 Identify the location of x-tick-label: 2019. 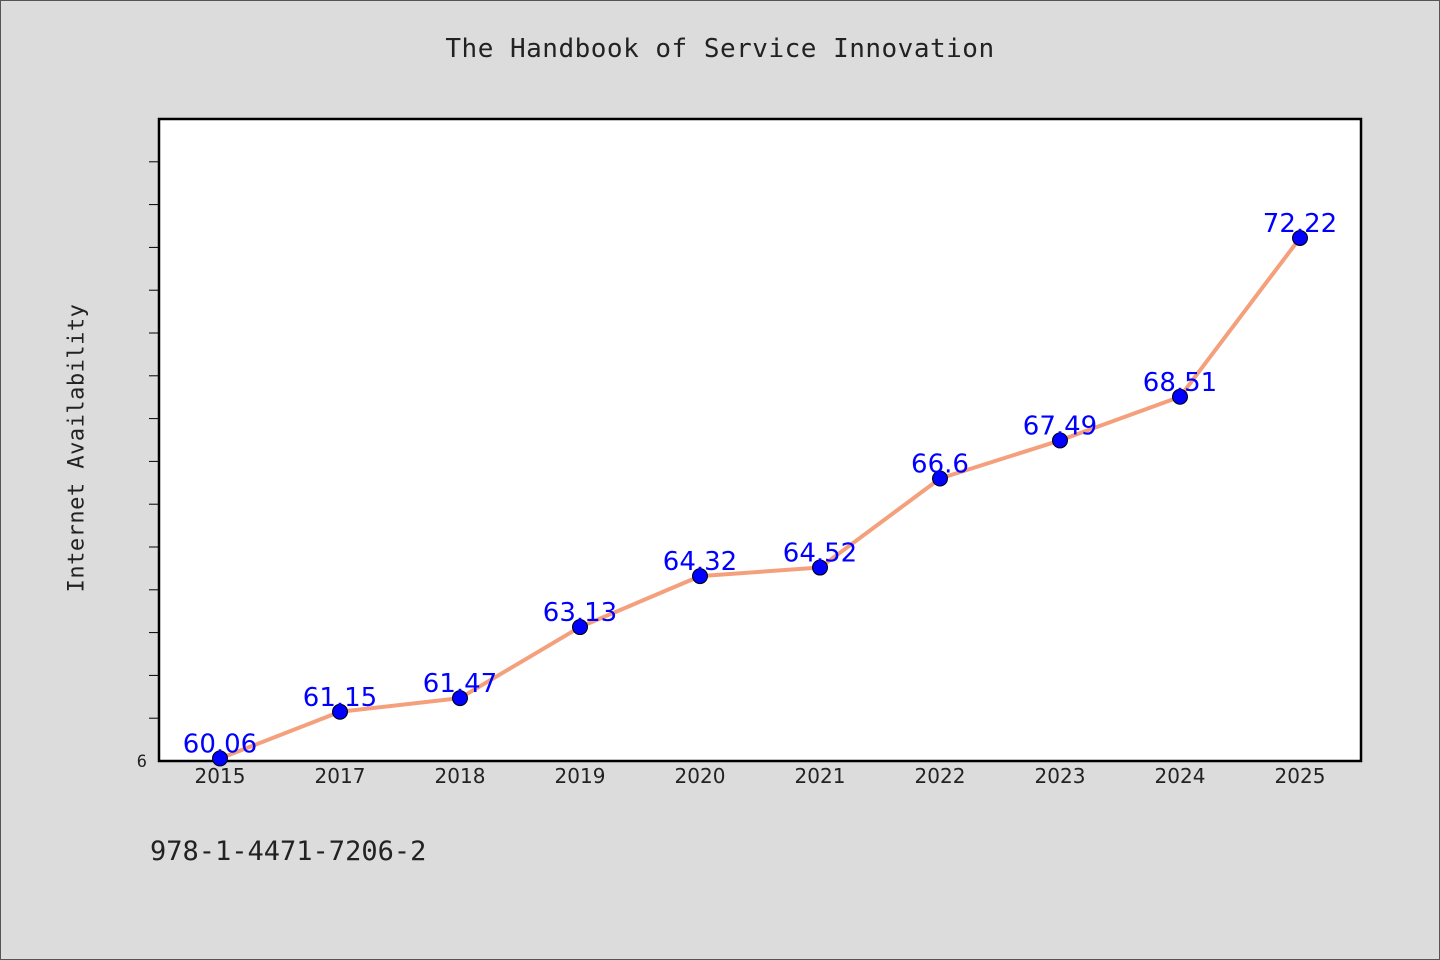
(580, 776).